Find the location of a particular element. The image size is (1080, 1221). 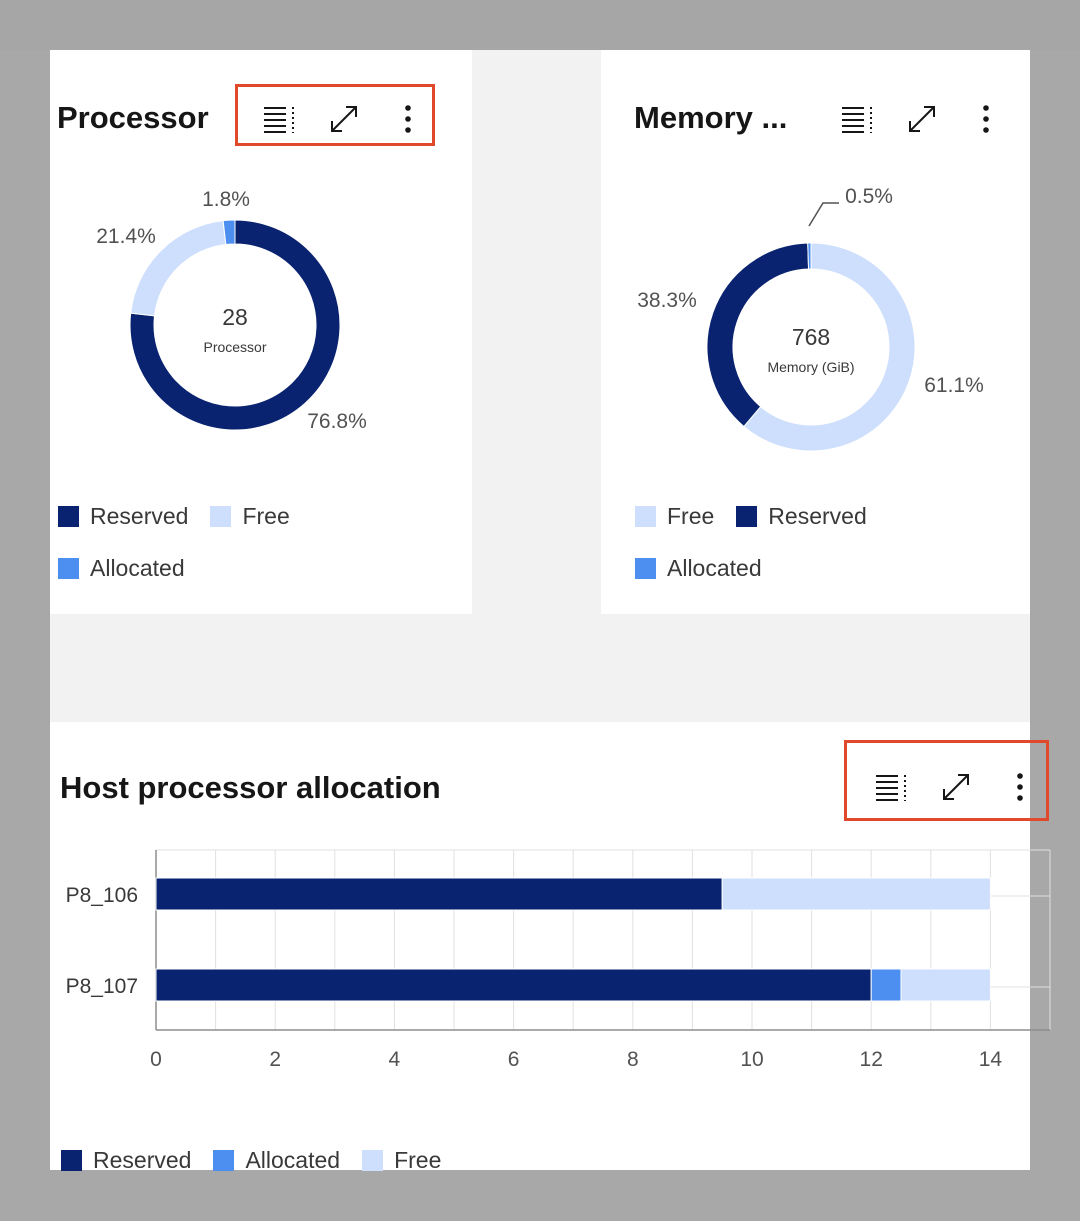

processor-slice-label-allocated: 1.8% is located at coordinates (226, 199).